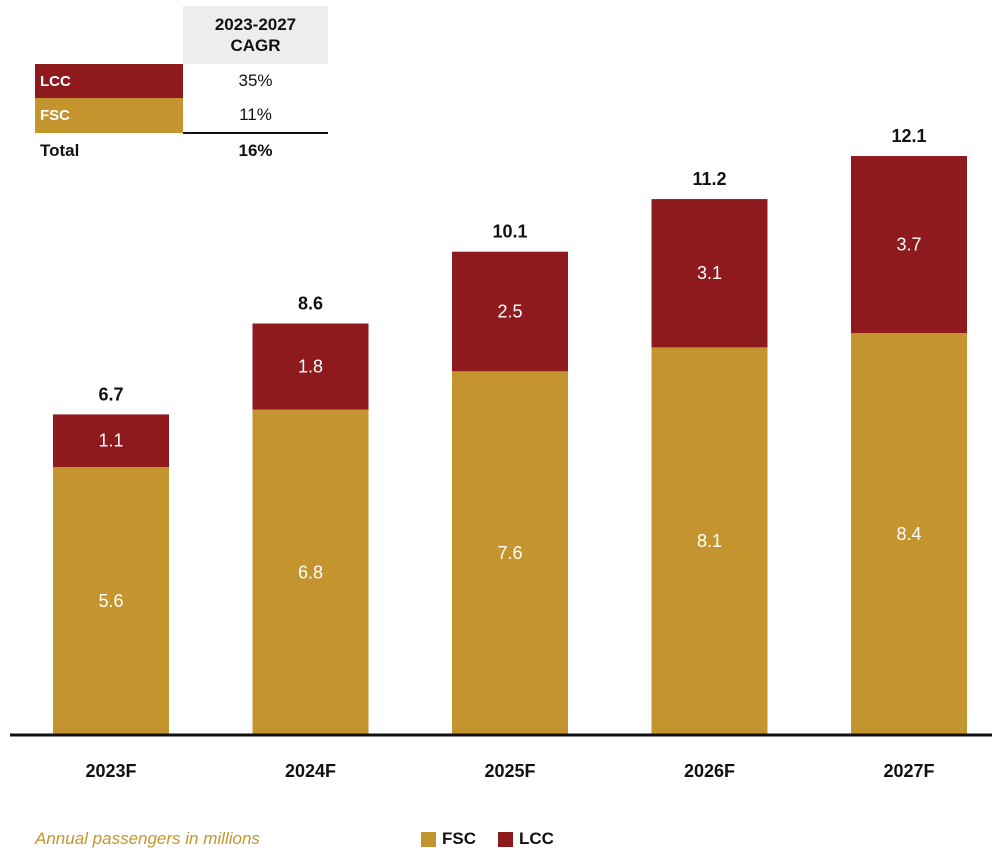  I want to click on data-label-lcc-2026F: 3.1, so click(709, 273).